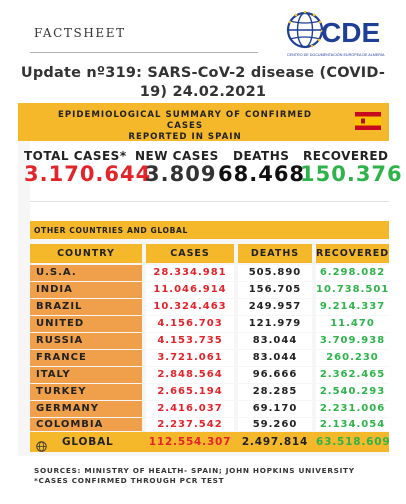  I want to click on country-recovered: 2.540.293, so click(352, 392).